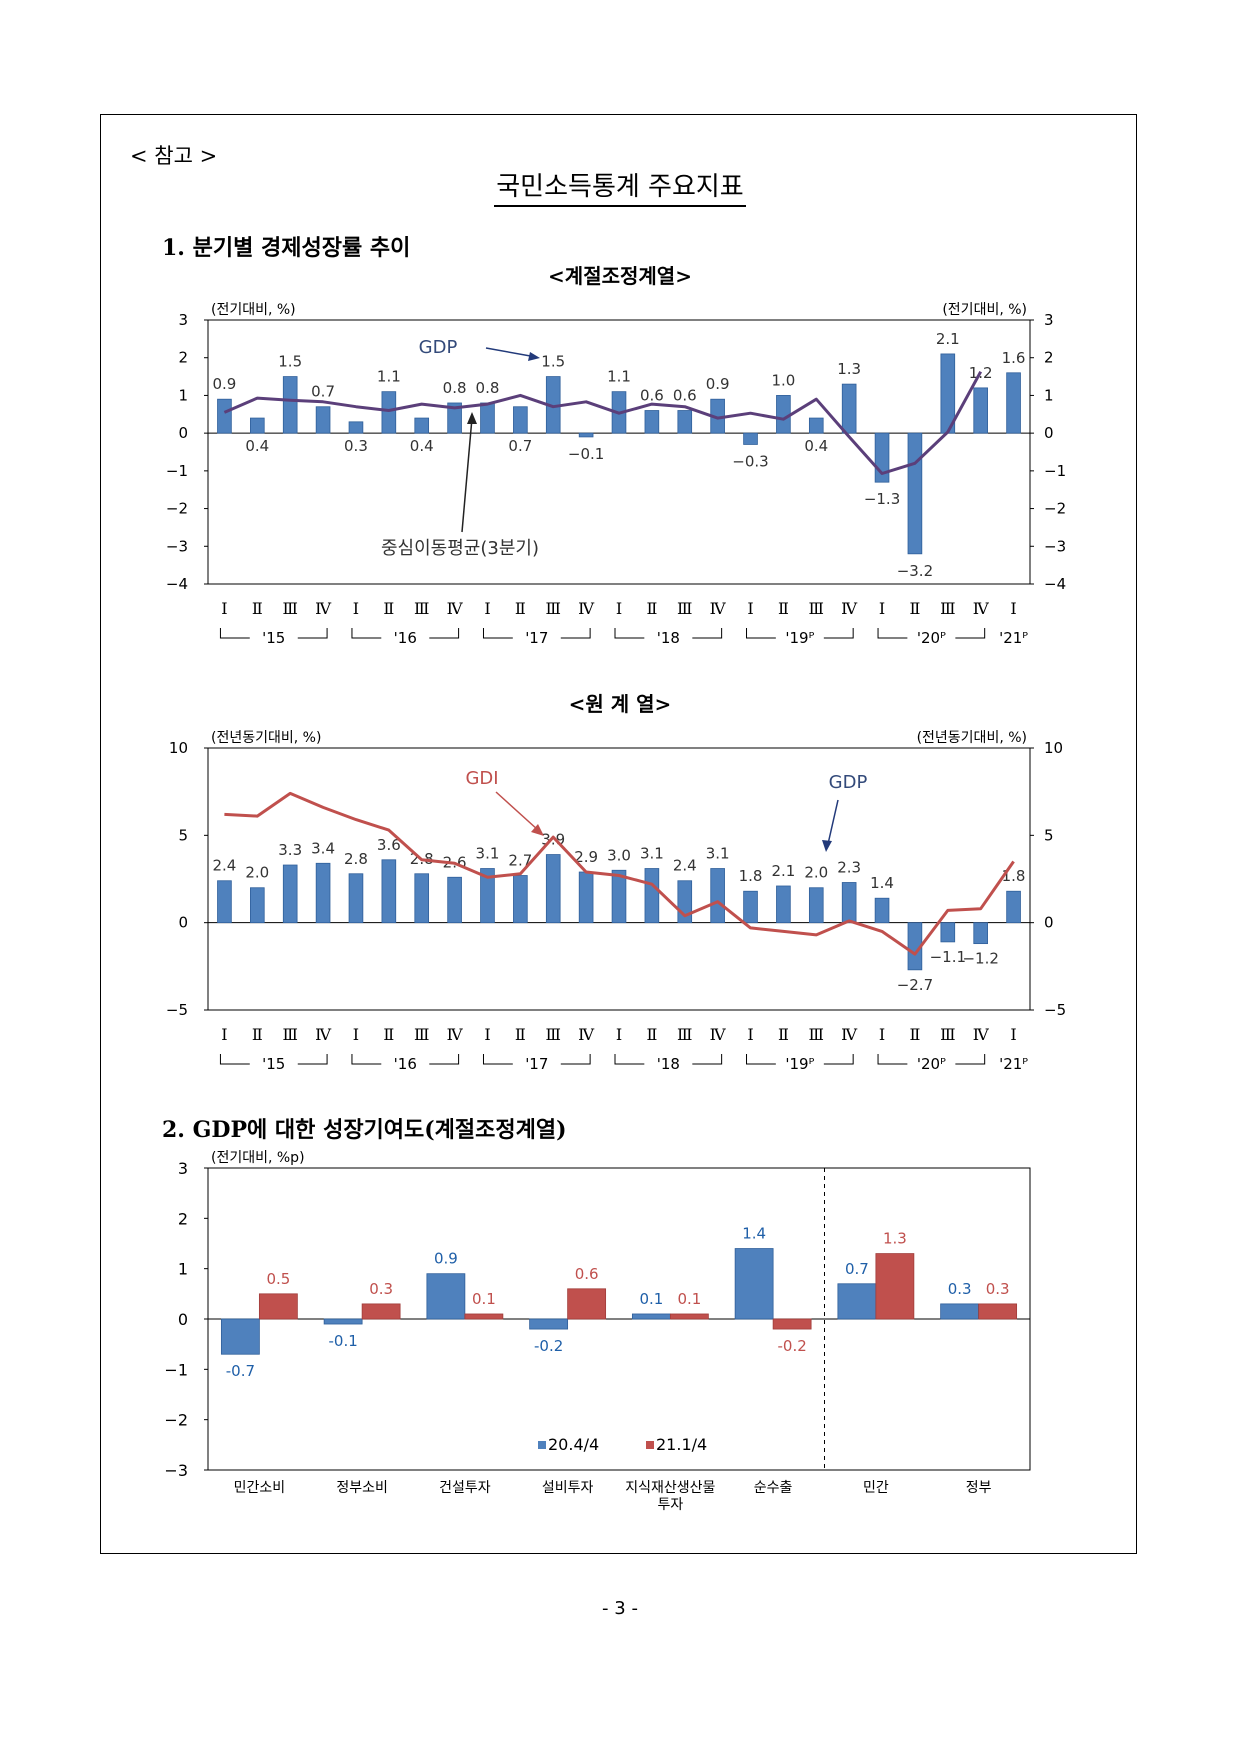  Describe the element at coordinates (619, 452) in the screenshot. I see `plot-area` at that location.